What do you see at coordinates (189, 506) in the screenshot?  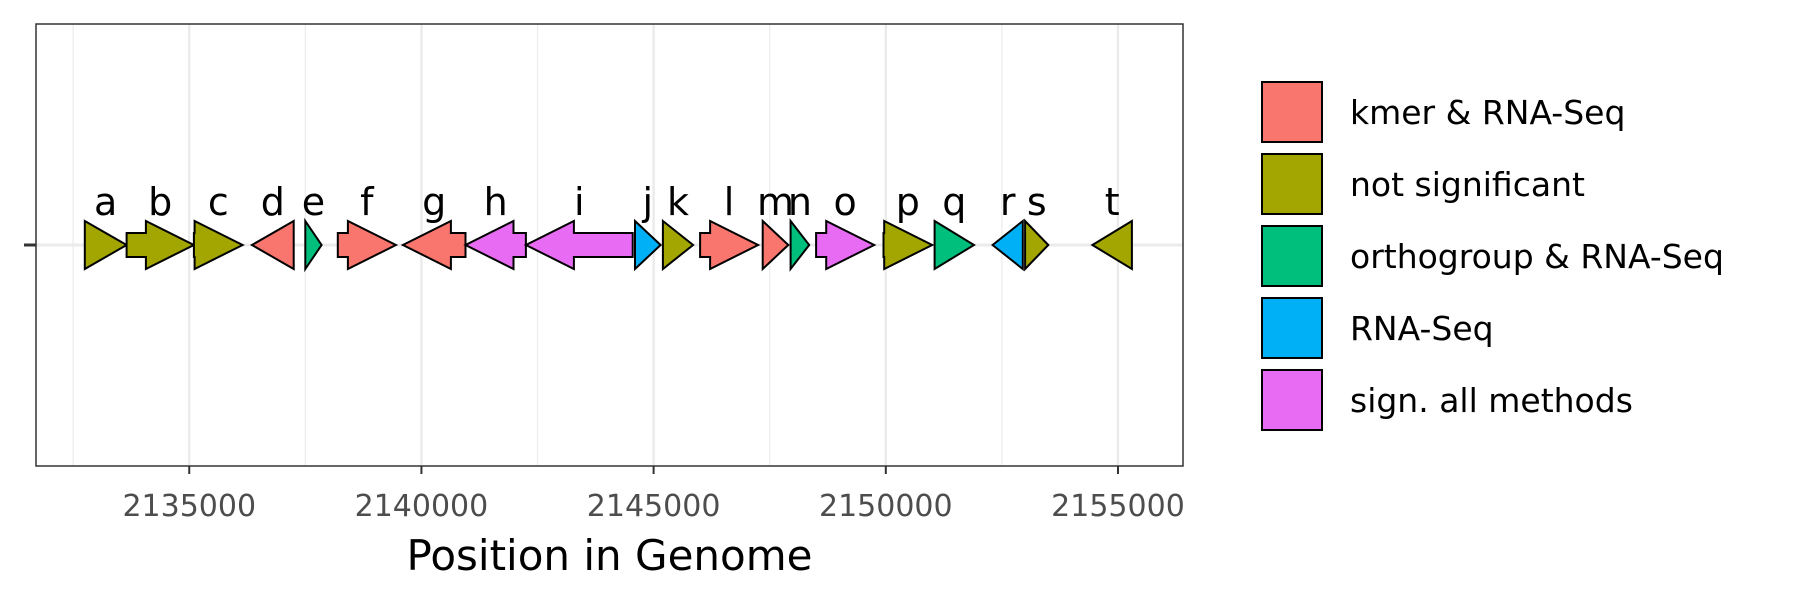 I see `x-tick-label: 2135000` at bounding box center [189, 506].